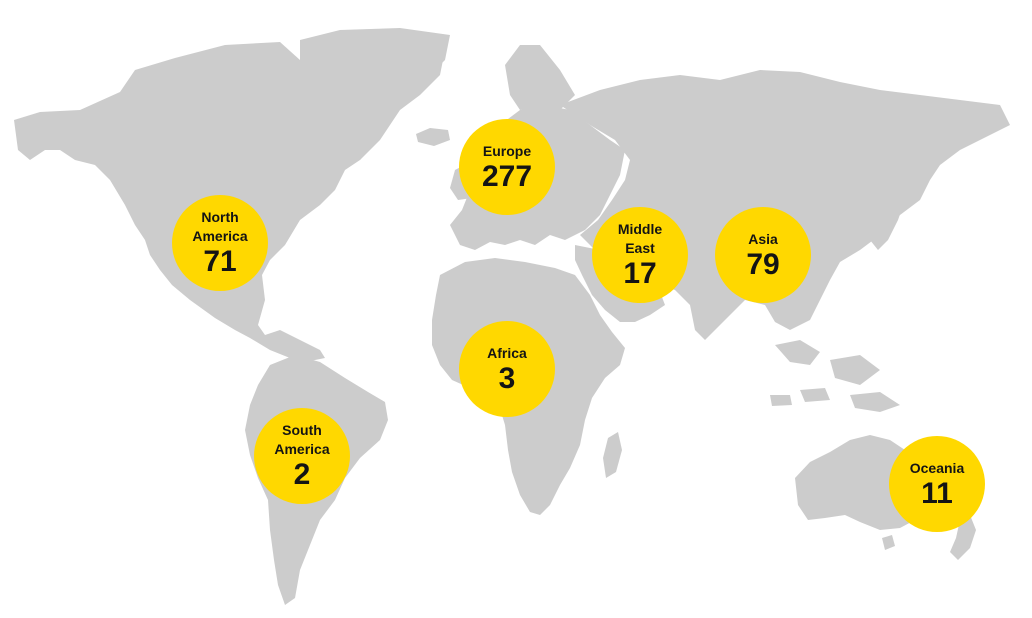  I want to click on region-marker-middle-east: Middle East 17, so click(640, 255).